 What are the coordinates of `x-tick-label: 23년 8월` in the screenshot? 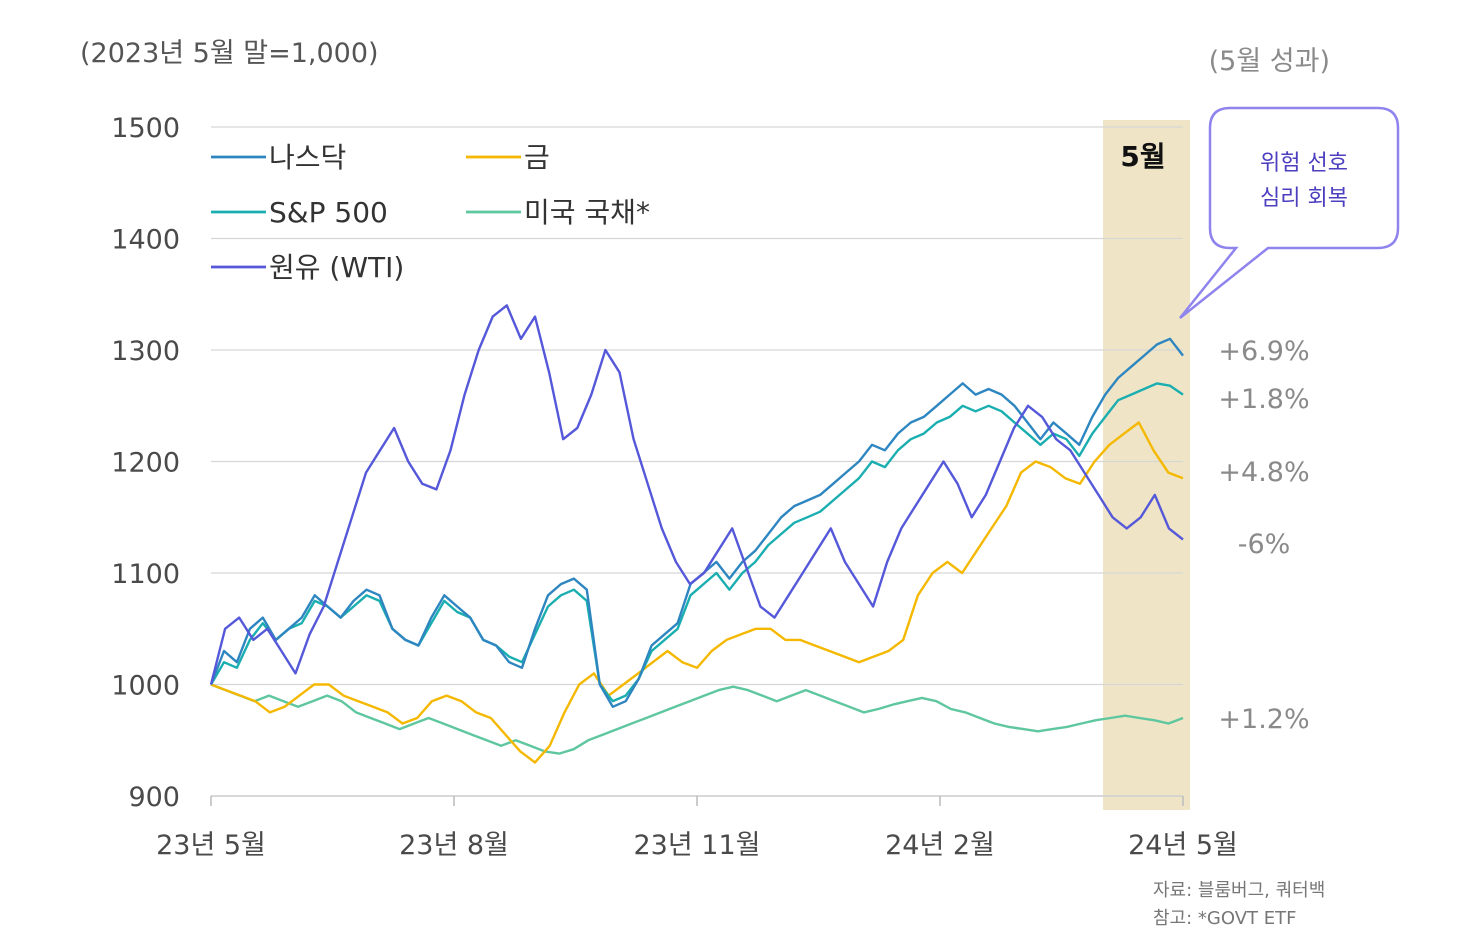 It's located at (454, 845).